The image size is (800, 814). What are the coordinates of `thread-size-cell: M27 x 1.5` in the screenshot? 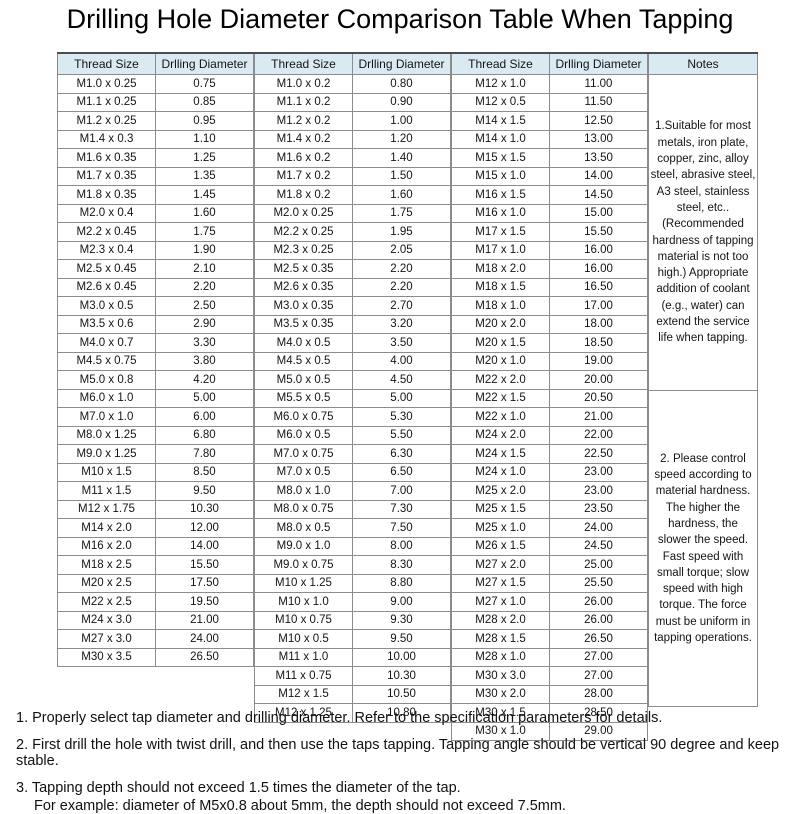 It's located at (500, 583).